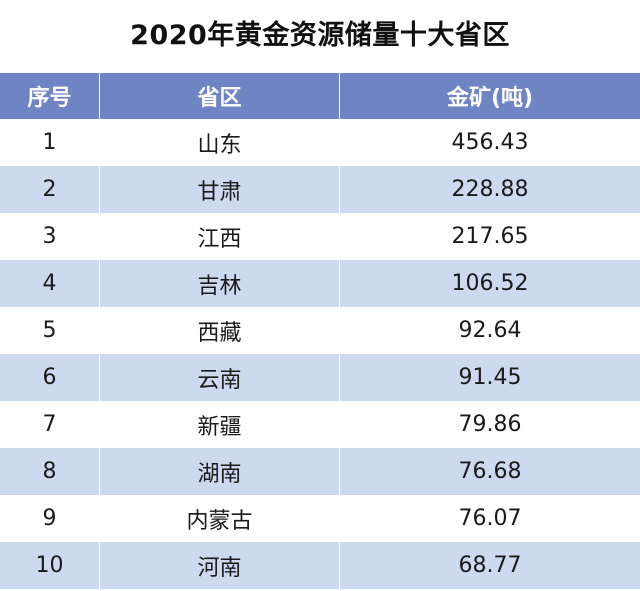  I want to click on table-row: 9 内蒙古 76.07, so click(320, 518).